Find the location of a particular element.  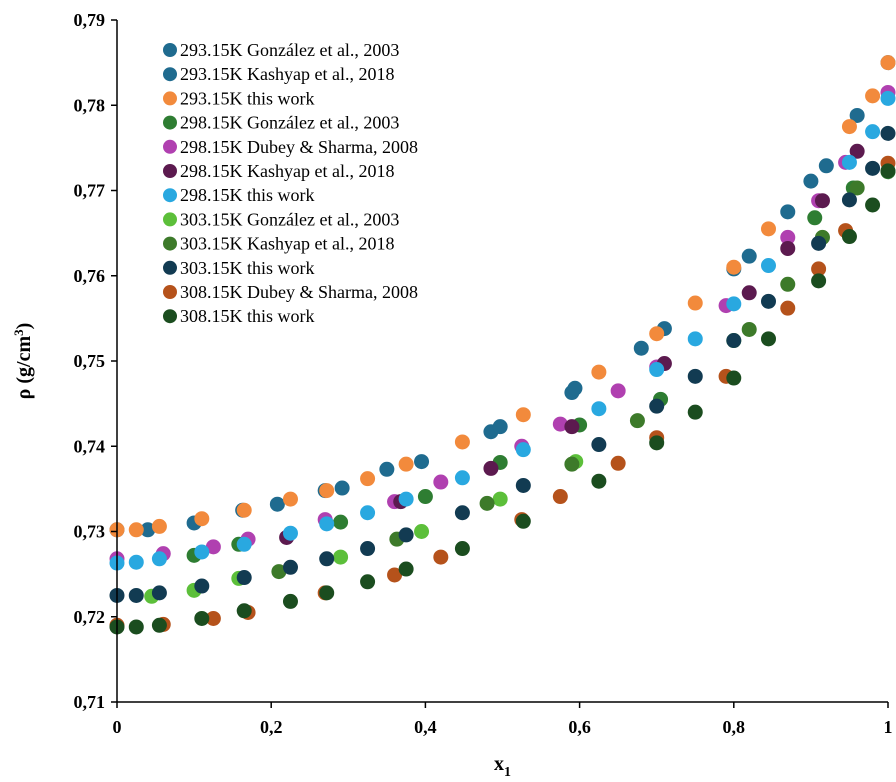

y-tick-label: 0,78 is located at coordinates (90, 105).